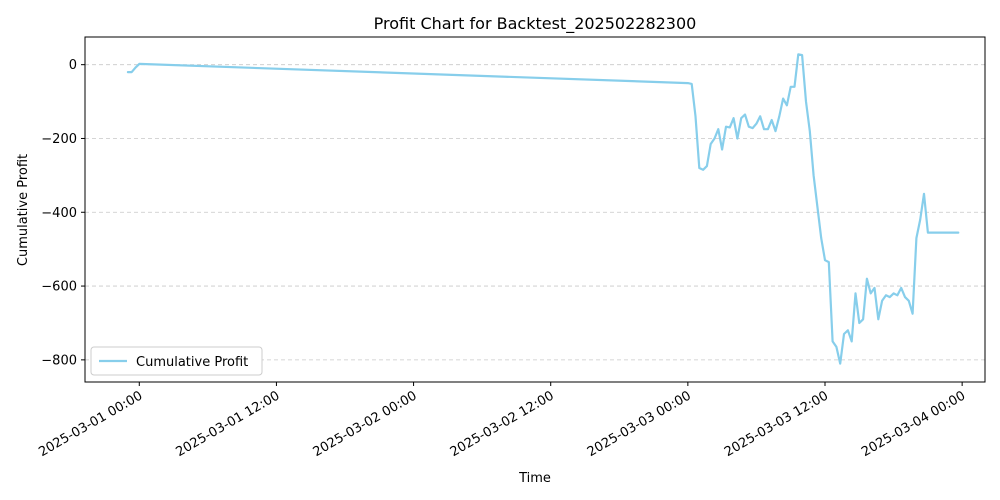 The width and height of the screenshot is (1000, 500). I want to click on y-tick-label: −800, so click(59, 360).